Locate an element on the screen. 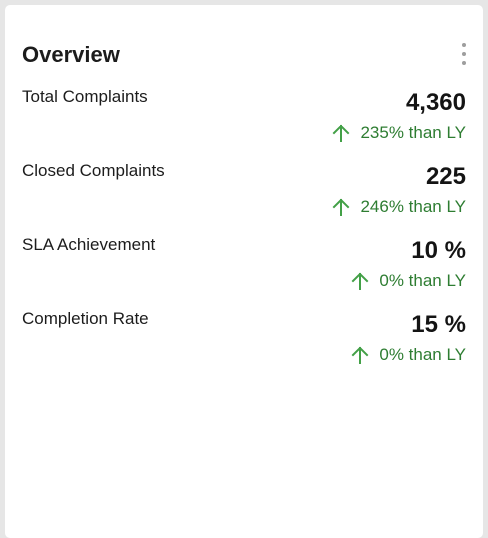  metric-change: 246% than LY is located at coordinates (398, 207).